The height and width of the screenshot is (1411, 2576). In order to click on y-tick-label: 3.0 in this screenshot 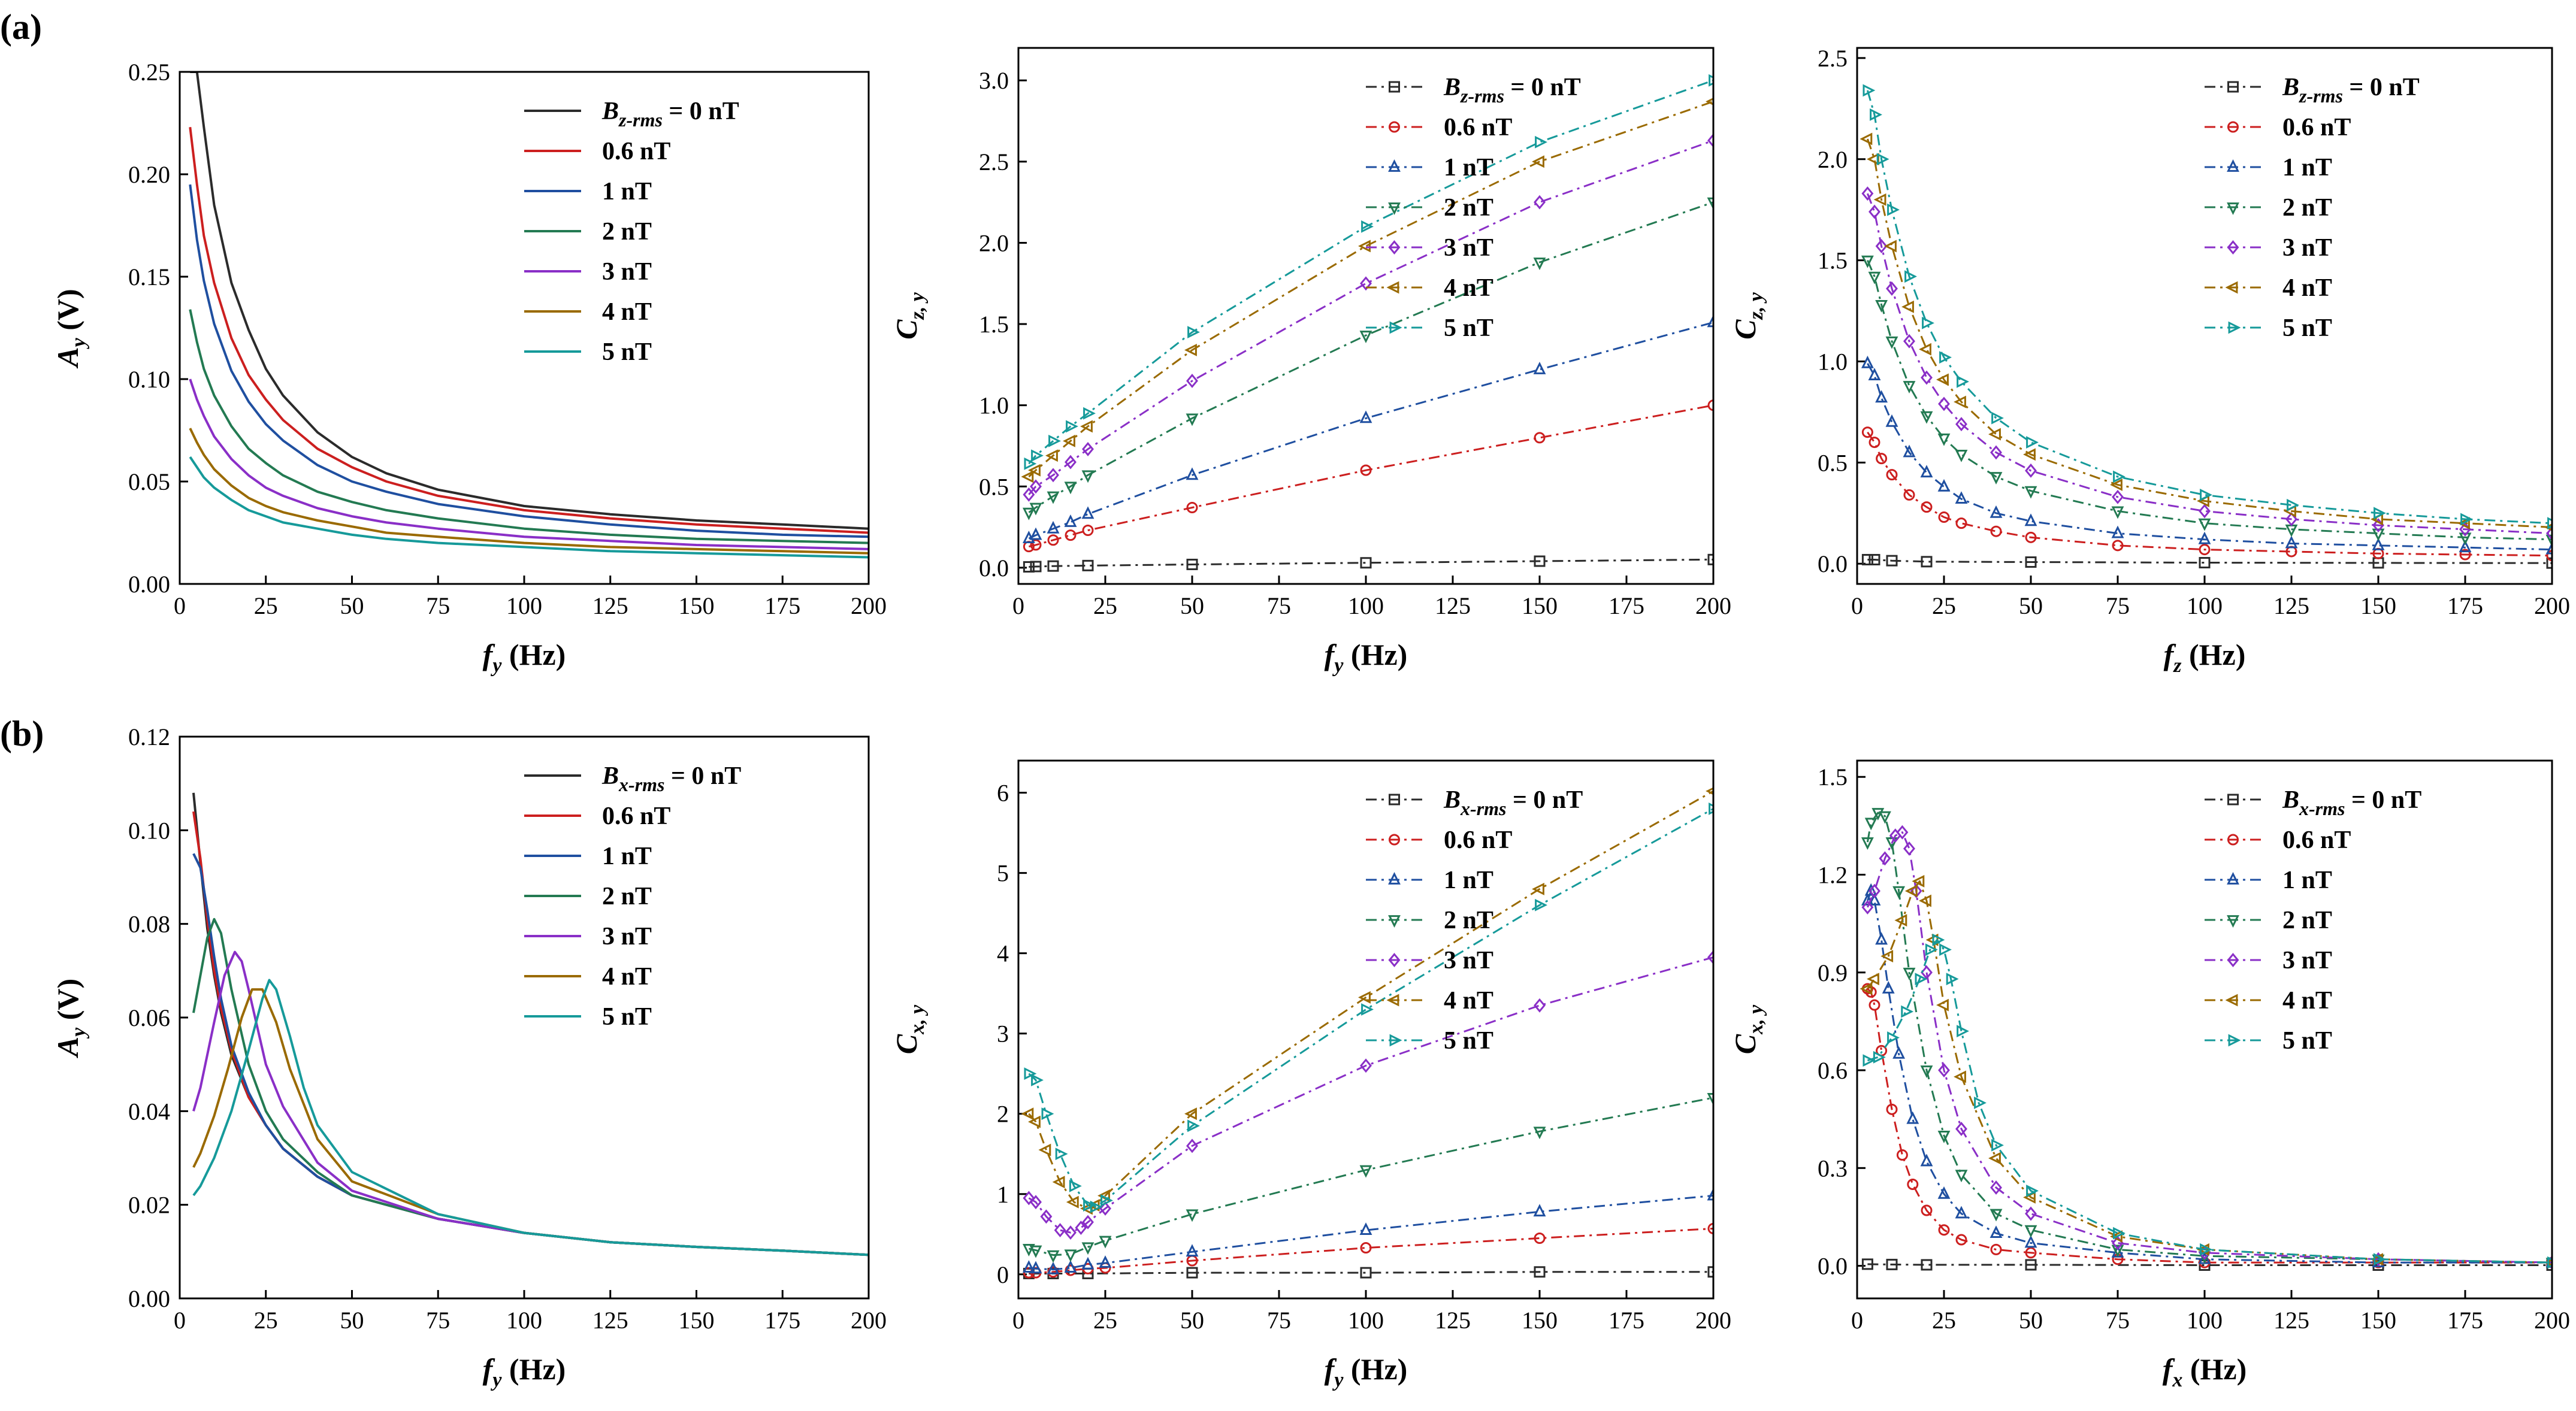, I will do `click(994, 80)`.